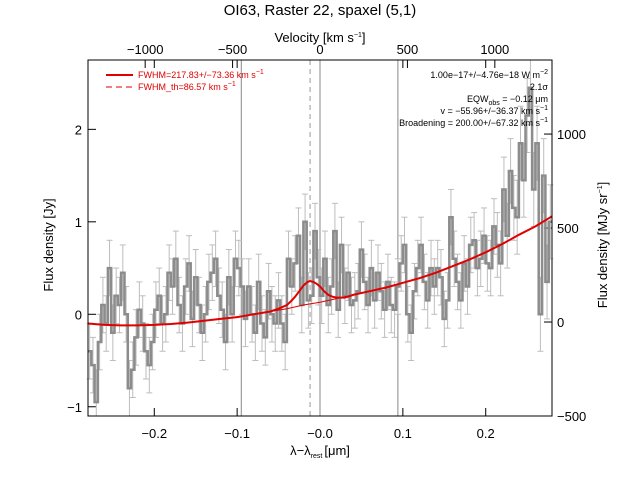 The width and height of the screenshot is (640, 480). Describe the element at coordinates (408, 49) in the screenshot. I see `top-x-tick-label: 500` at that location.